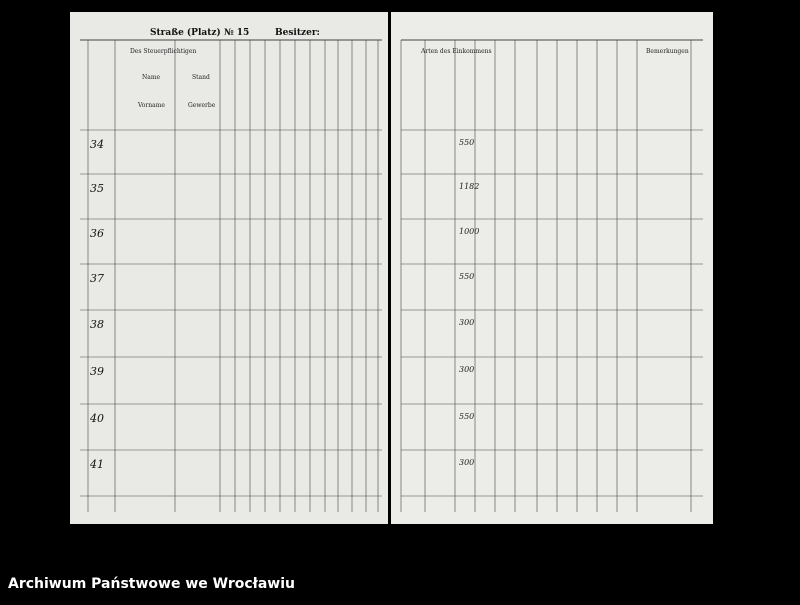  What do you see at coordinates (97, 233) in the screenshot?
I see `row-number: 36` at bounding box center [97, 233].